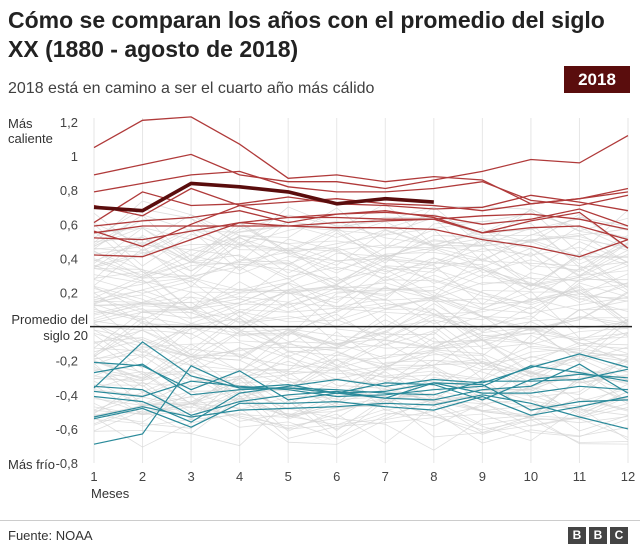 The width and height of the screenshot is (640, 548). Describe the element at coordinates (69, 122) in the screenshot. I see `y-tick-label: 1,2` at that location.